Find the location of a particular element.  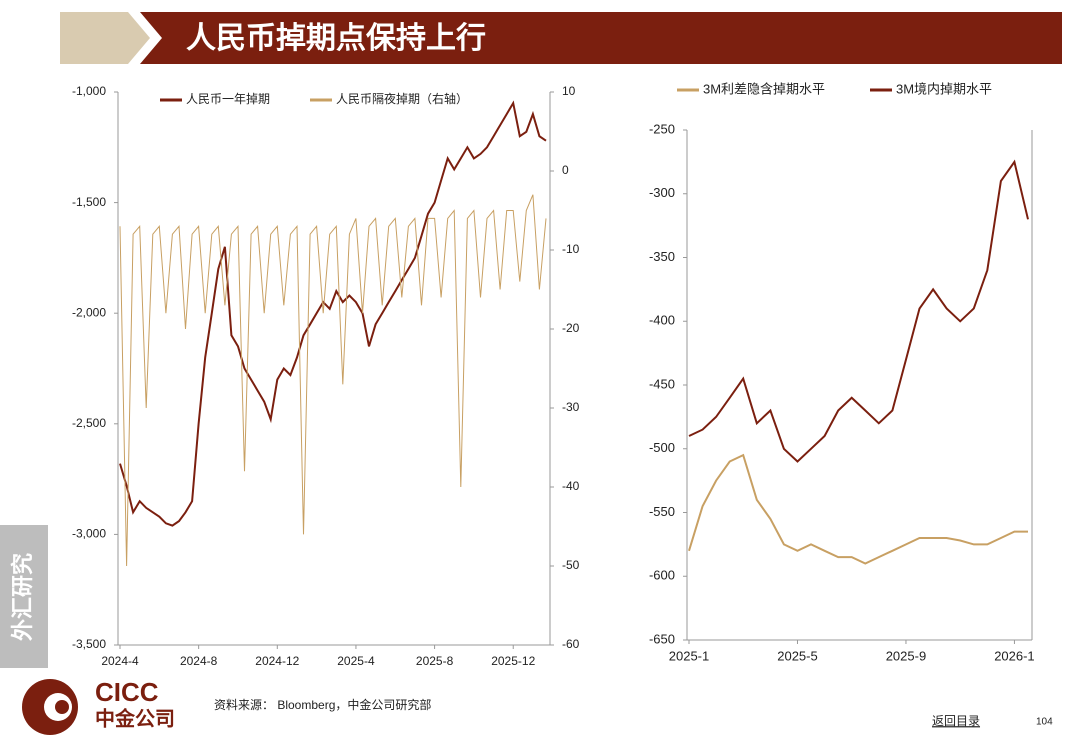

x-tick-label: 2025-1 is located at coordinates (689, 655).